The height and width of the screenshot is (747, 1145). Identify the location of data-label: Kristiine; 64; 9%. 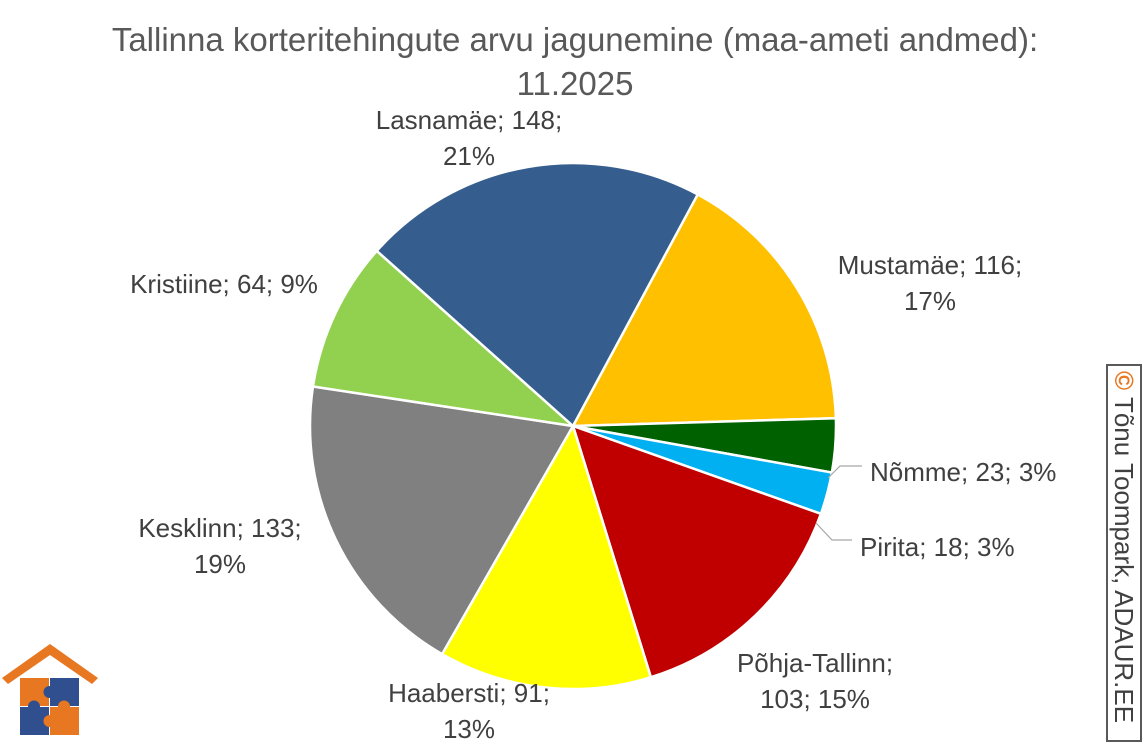
(224, 284).